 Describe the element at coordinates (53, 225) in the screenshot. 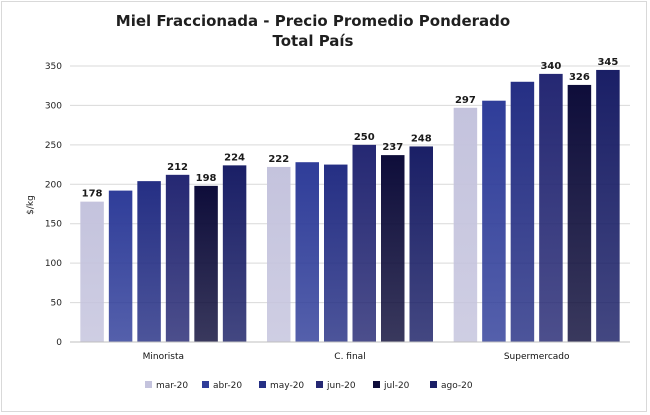

I see `y-tick-label: 150` at that location.